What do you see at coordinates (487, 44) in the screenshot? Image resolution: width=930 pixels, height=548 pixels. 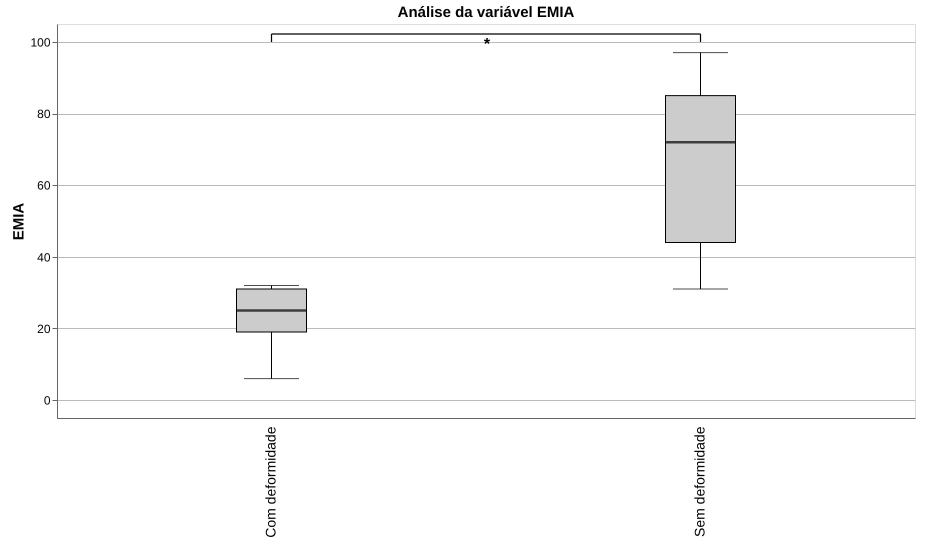 I see `annotation: *` at bounding box center [487, 44].